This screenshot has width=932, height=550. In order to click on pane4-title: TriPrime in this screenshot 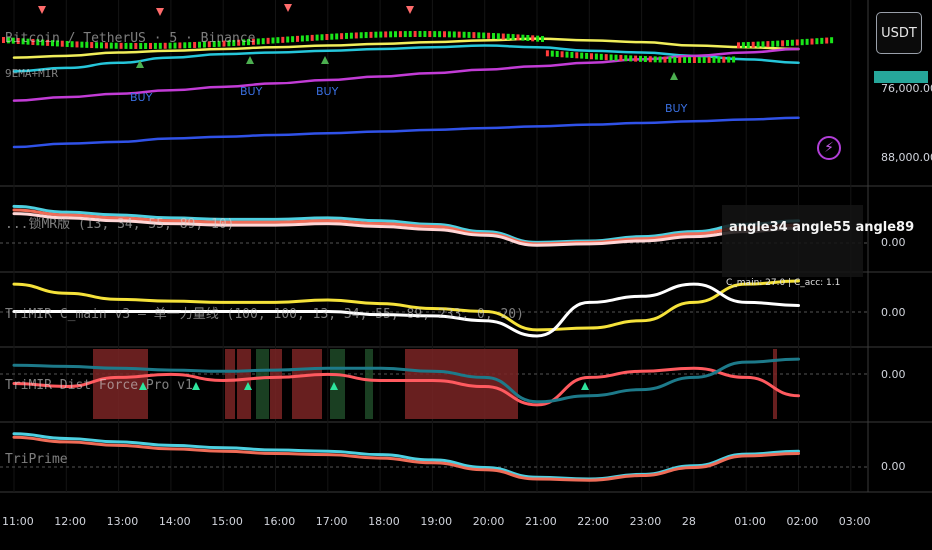, I will do `click(36, 459)`.